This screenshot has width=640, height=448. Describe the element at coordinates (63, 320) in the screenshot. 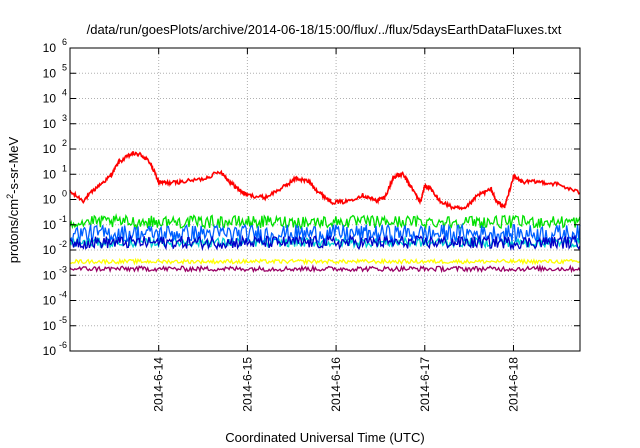

I see `y-tick-exponent: -5` at that location.